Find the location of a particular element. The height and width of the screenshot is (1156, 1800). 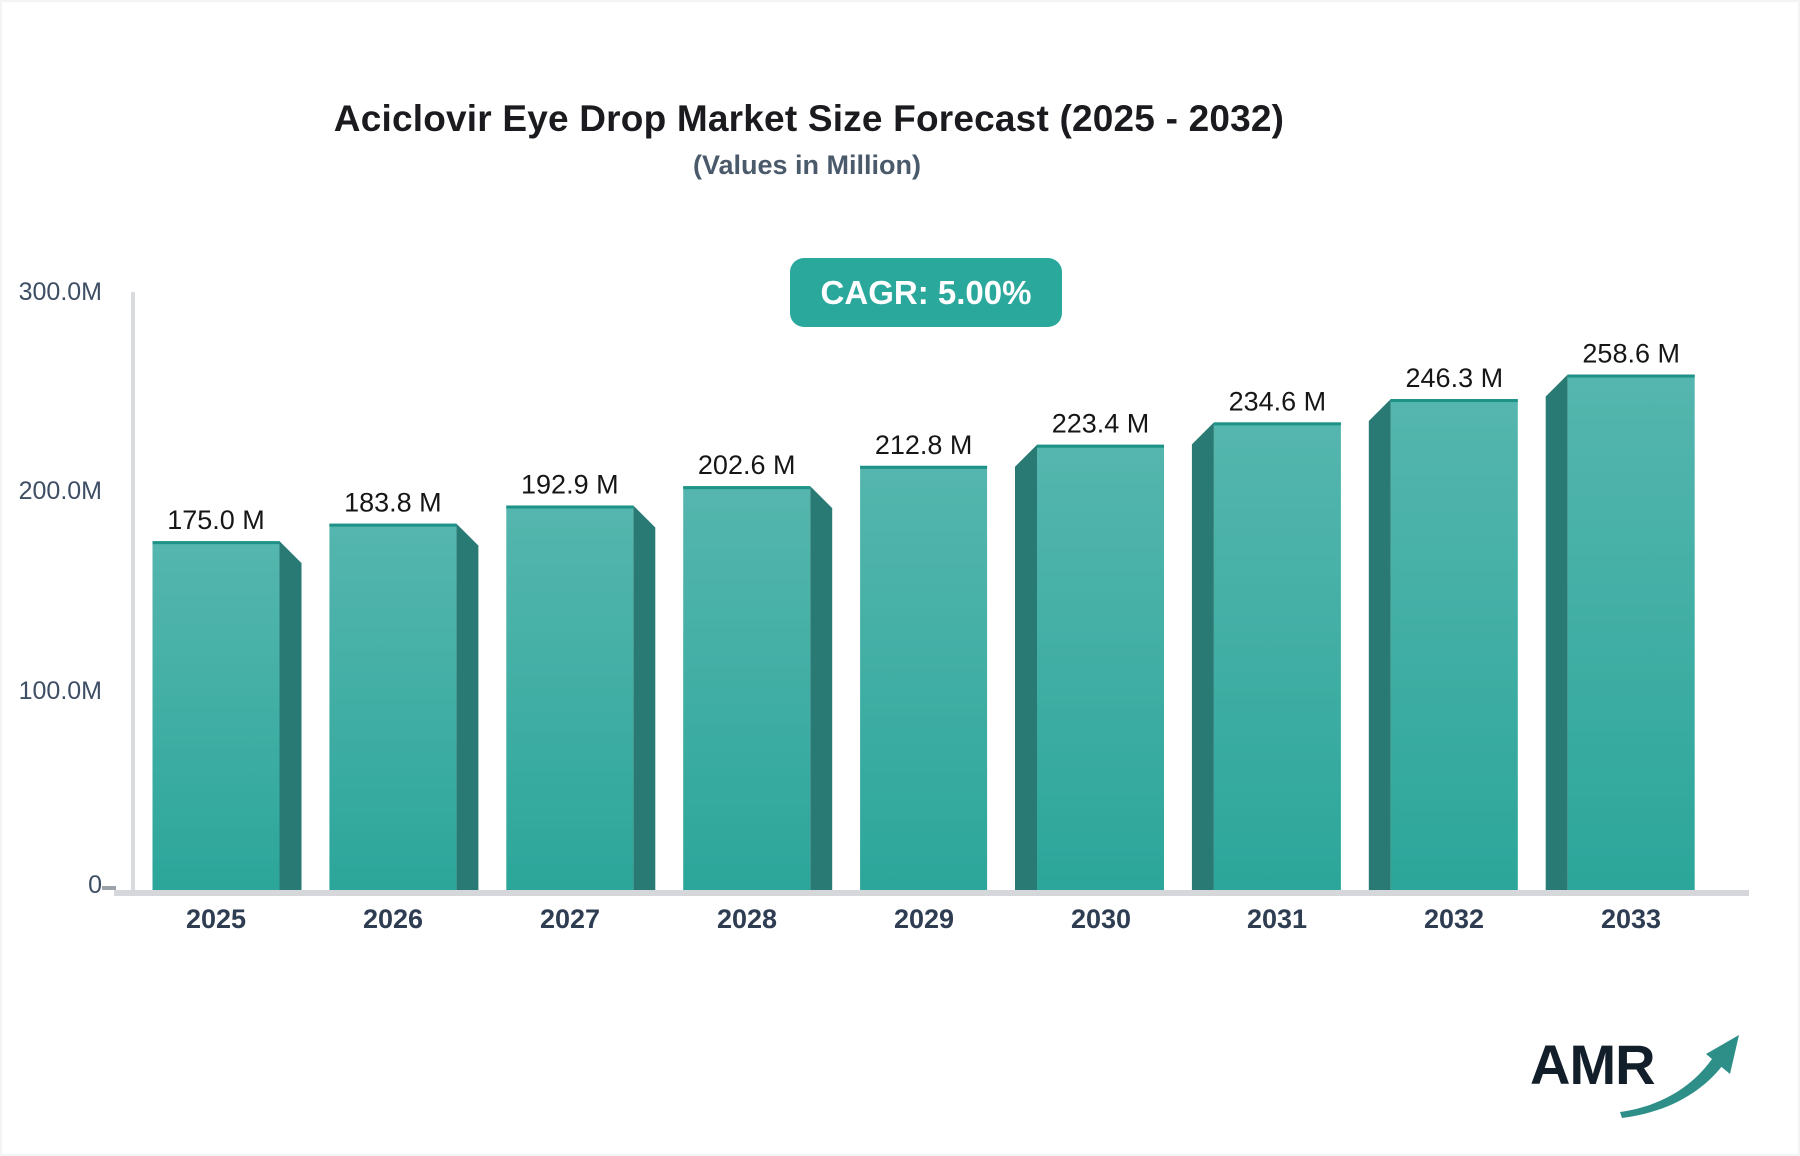

bar-value-label: 192.9 M is located at coordinates (570, 484).